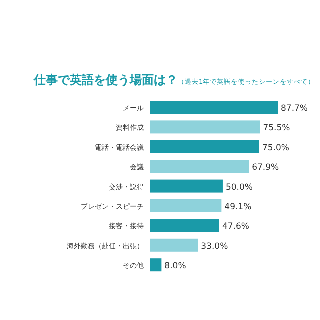 The height and width of the screenshot is (320, 320). Describe the element at coordinates (294, 109) in the screenshot. I see `data-label: 87.7%` at that location.